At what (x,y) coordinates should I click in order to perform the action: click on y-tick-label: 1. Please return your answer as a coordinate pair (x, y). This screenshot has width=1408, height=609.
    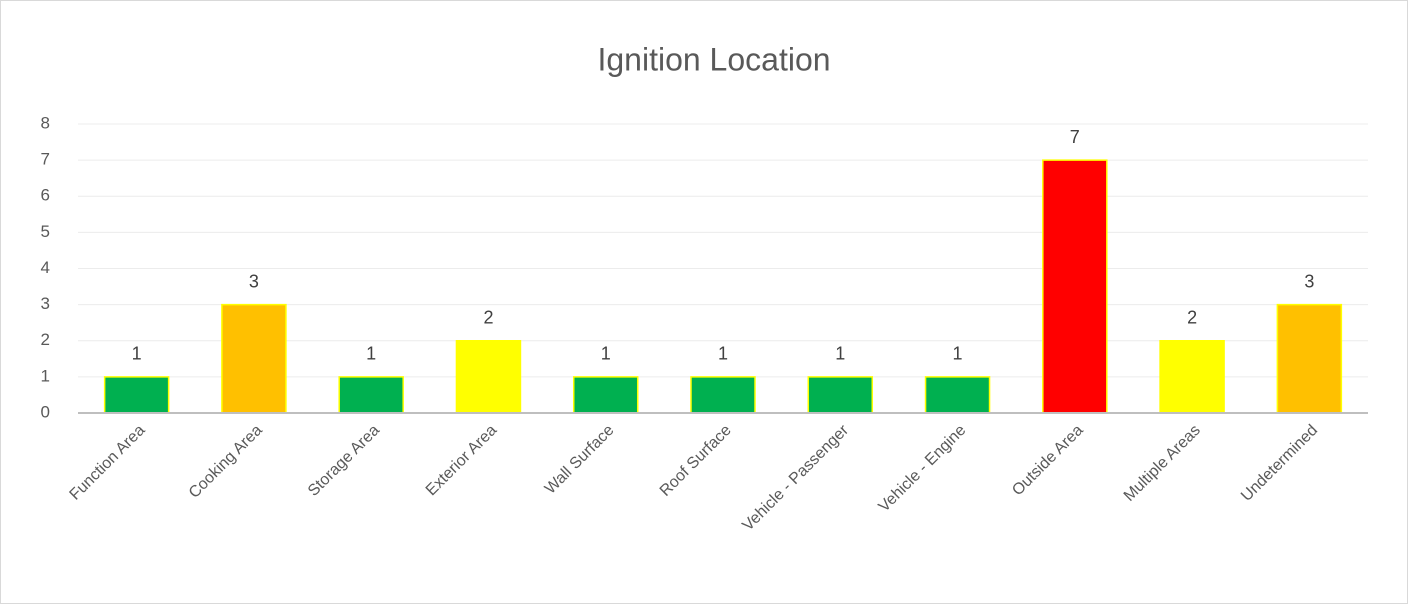
    Looking at the image, I should click on (45, 375).